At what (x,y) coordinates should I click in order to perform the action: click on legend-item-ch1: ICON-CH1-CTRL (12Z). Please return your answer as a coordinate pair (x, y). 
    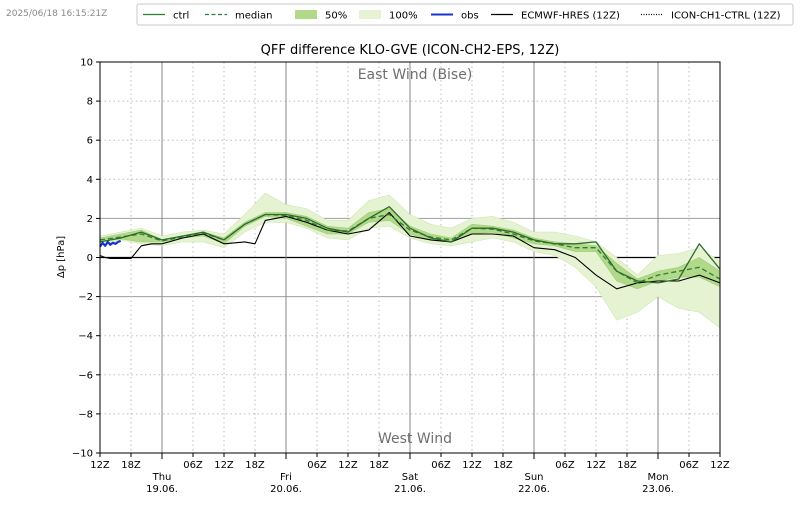
    Looking at the image, I should click on (711, 15).